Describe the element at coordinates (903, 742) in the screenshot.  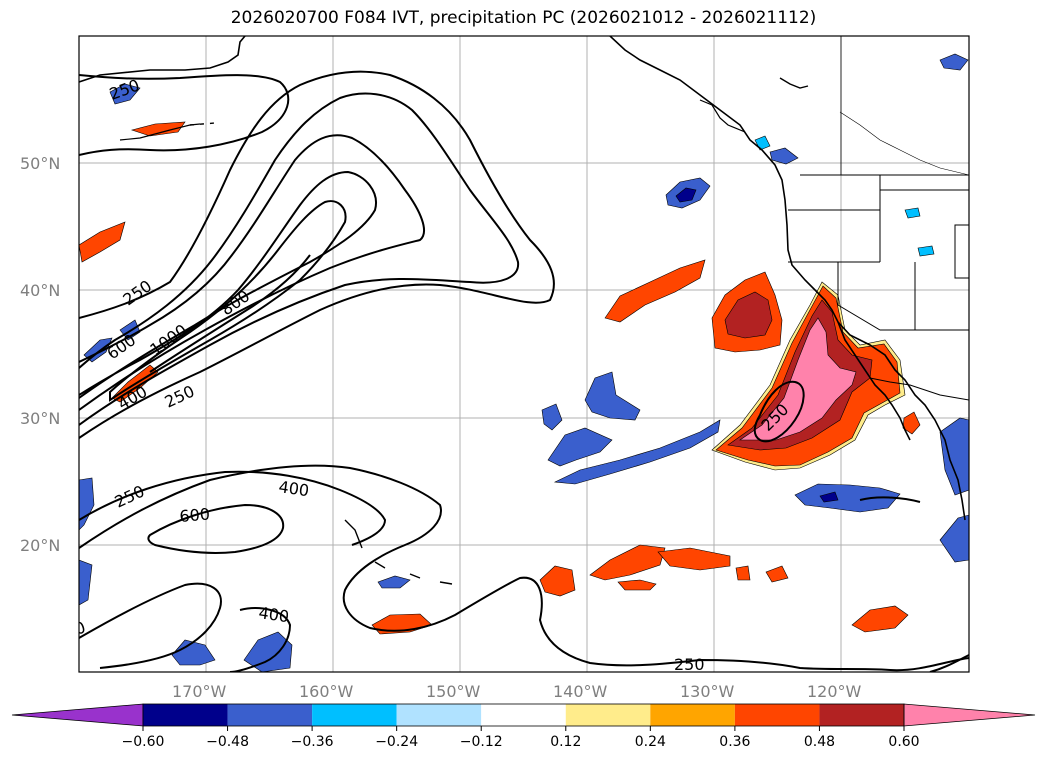
I see `colorbar-tick-label: 0.60` at that location.